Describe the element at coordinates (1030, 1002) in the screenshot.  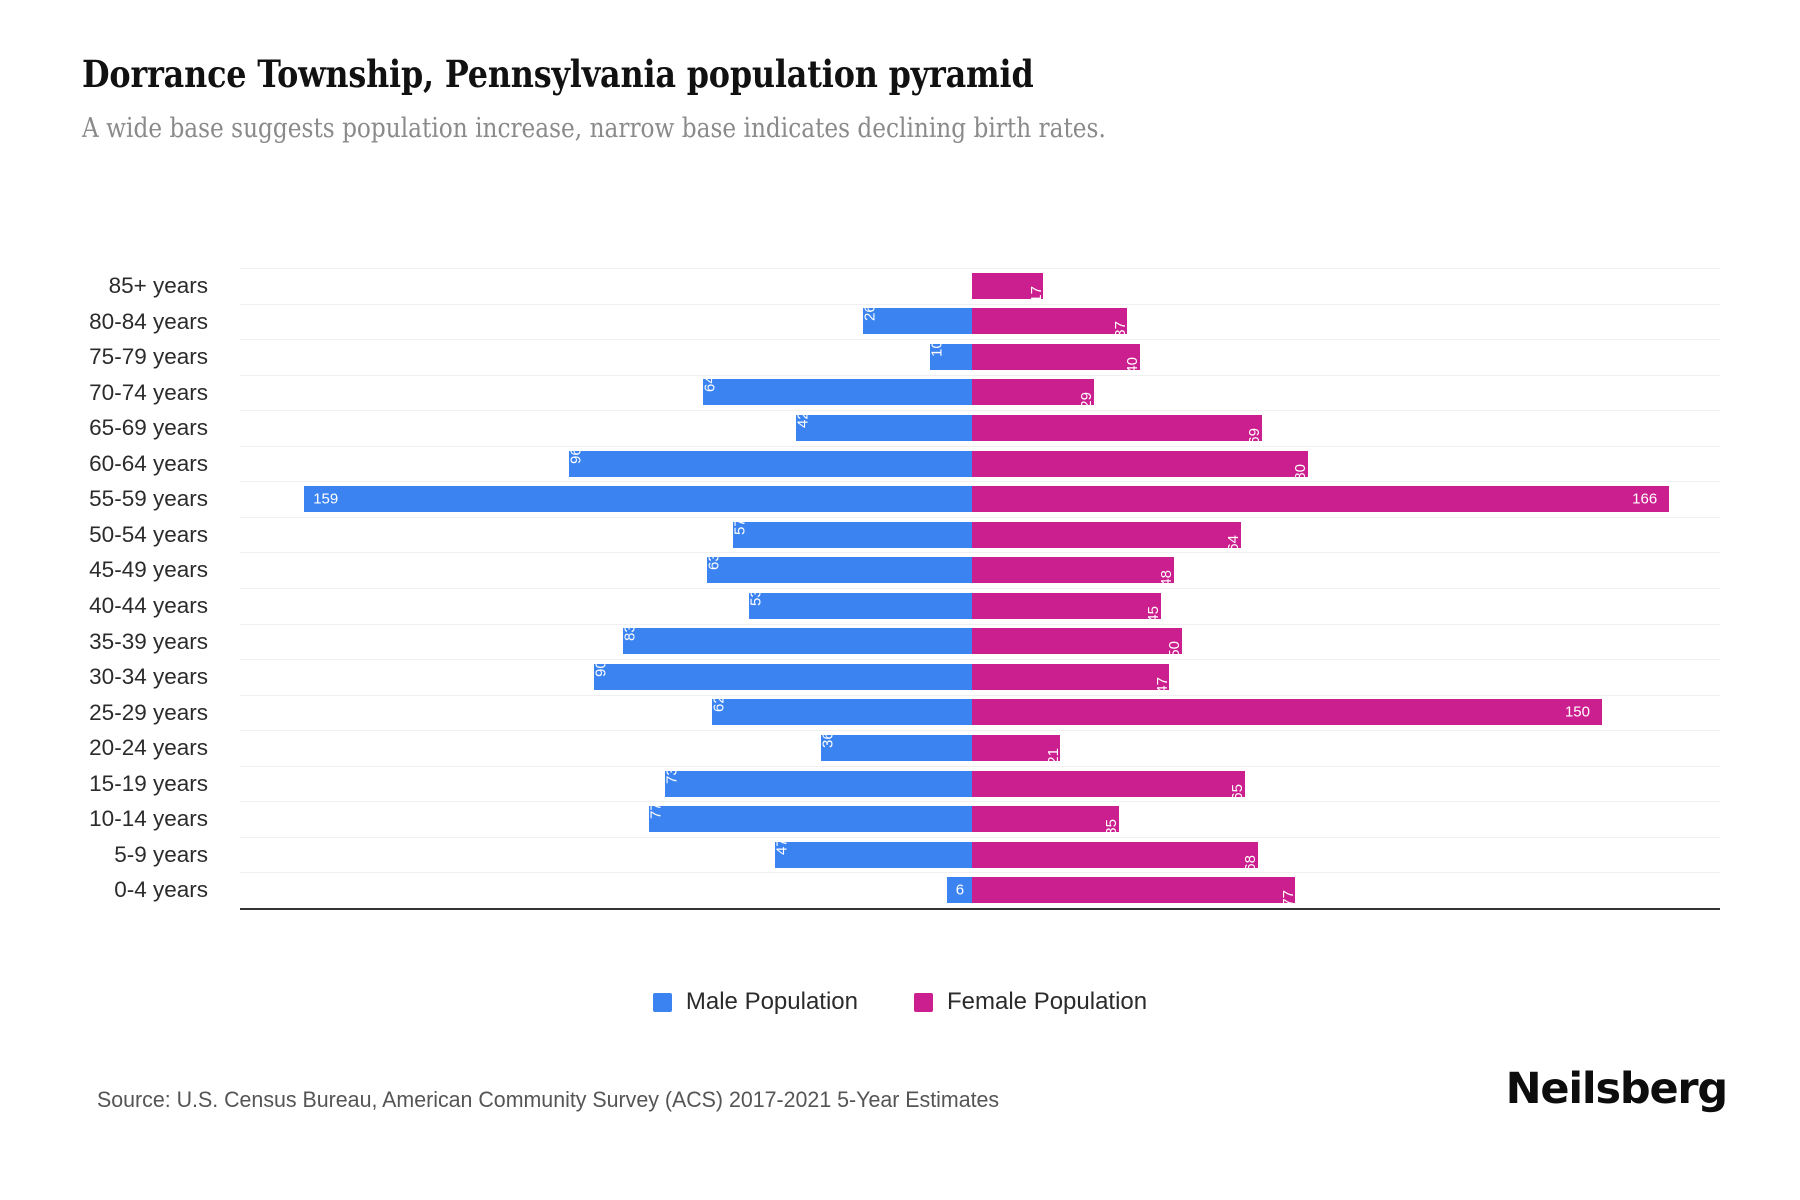
I see `legend-item: Female Population` at that location.